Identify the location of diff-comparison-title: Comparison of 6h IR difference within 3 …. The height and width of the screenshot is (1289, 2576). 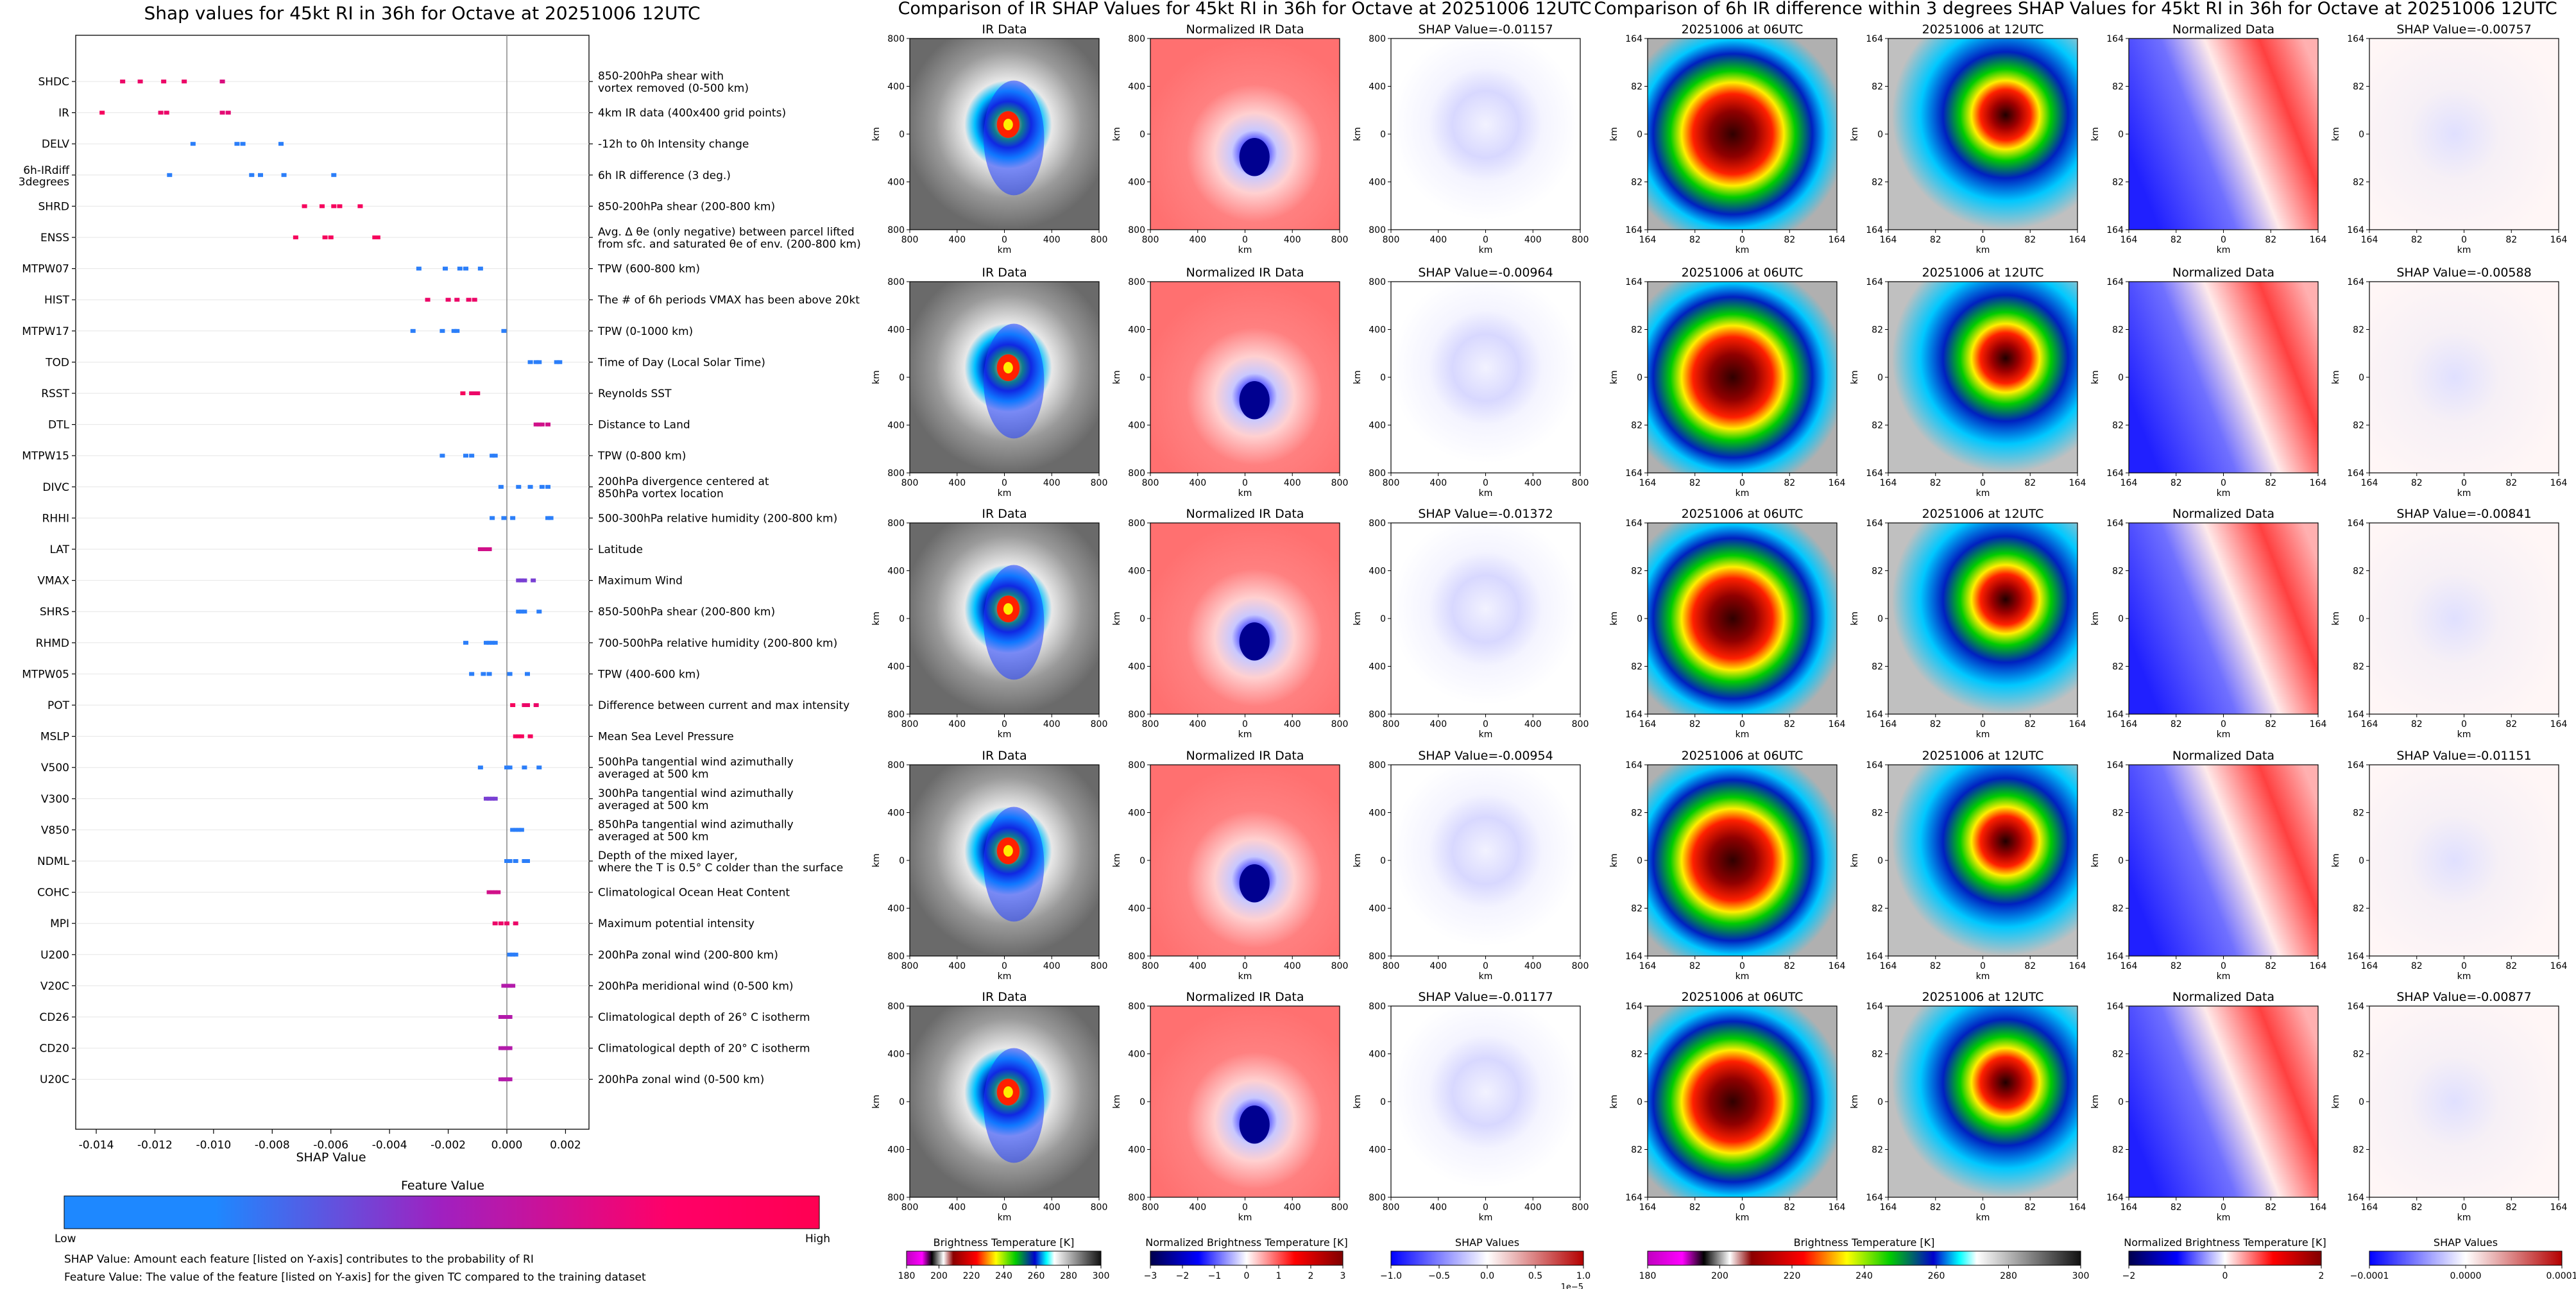
(2075, 9).